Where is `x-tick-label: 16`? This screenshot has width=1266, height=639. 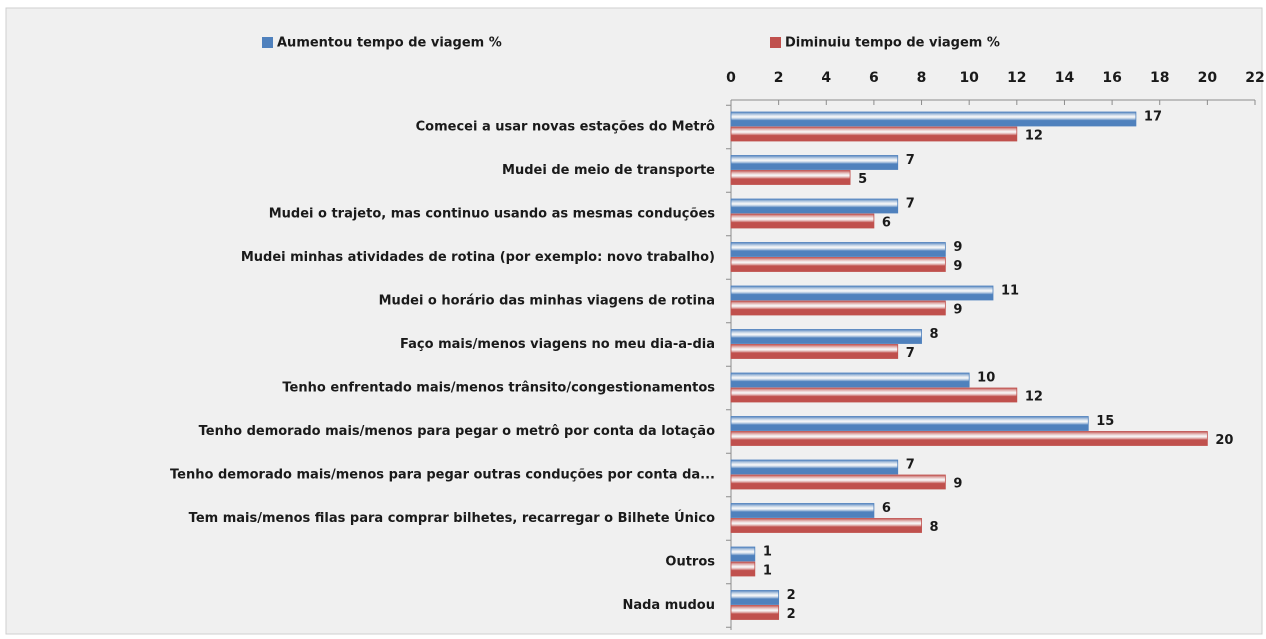 x-tick-label: 16 is located at coordinates (1111, 78).